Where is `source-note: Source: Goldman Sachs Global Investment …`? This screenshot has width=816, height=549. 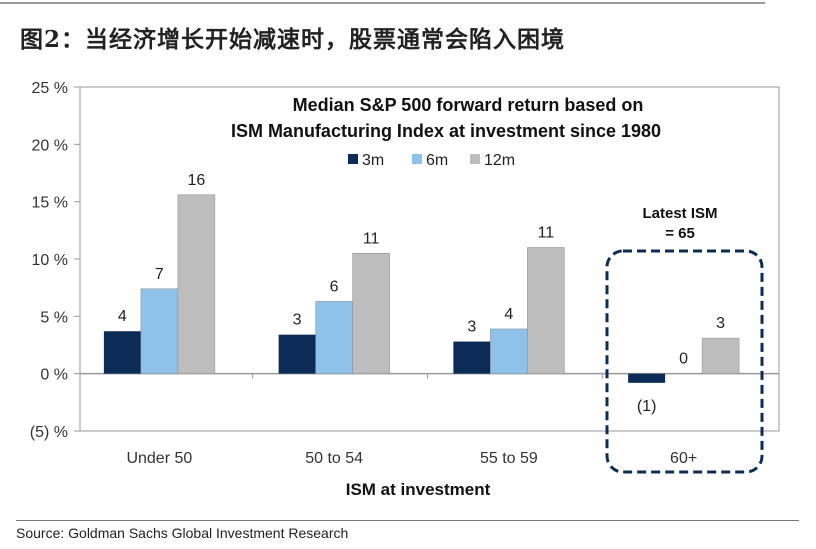
source-note: Source: Goldman Sachs Global Investment … is located at coordinates (182, 533).